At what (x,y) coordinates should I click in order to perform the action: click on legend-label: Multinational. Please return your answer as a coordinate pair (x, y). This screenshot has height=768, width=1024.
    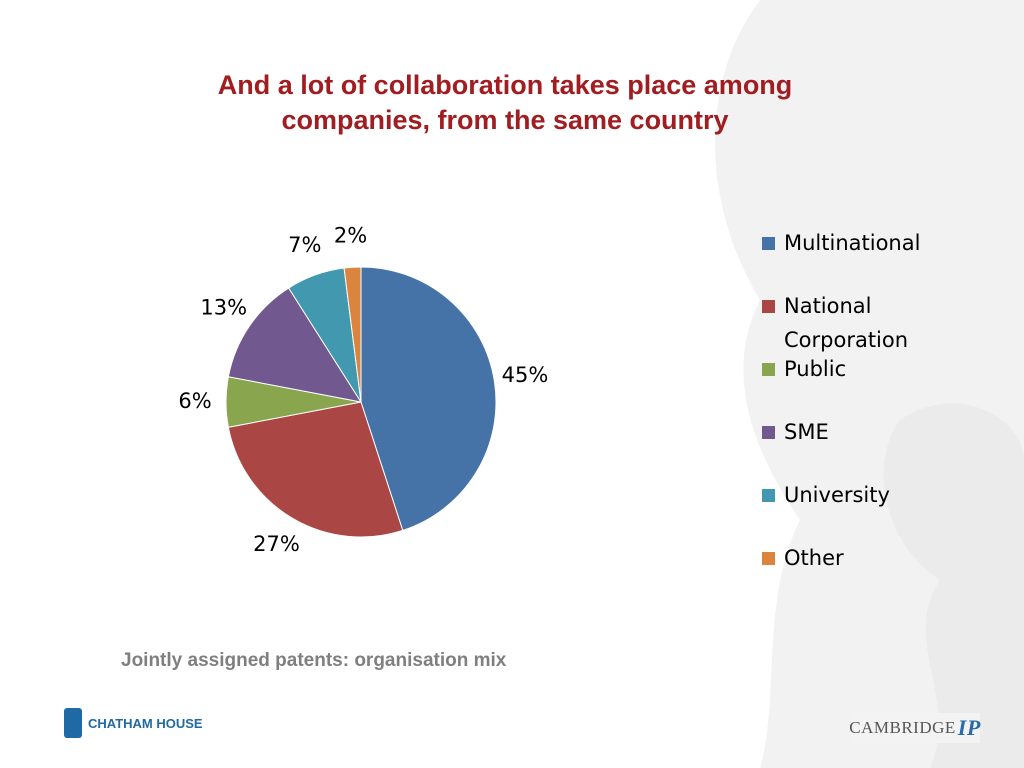
    Looking at the image, I should click on (852, 243).